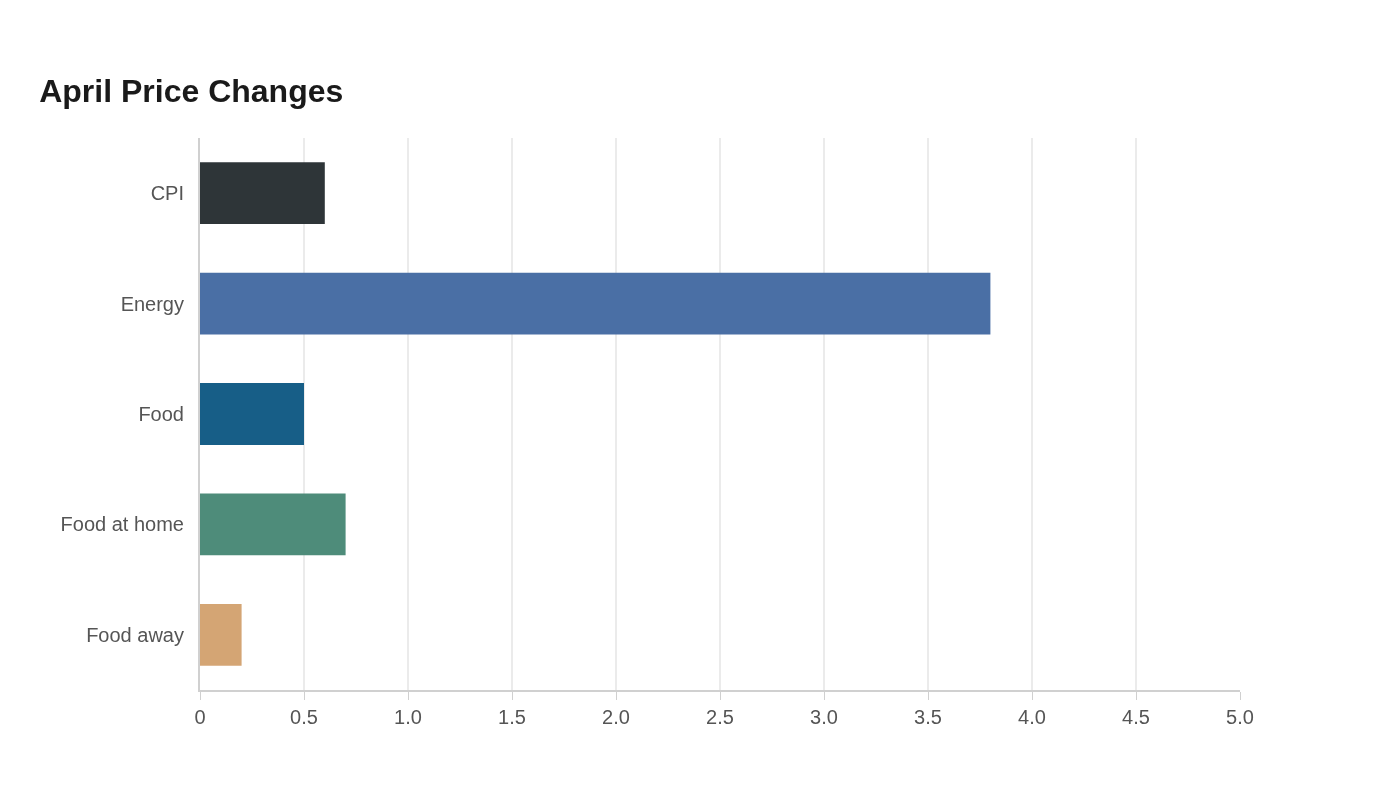  What do you see at coordinates (191, 91) in the screenshot?
I see `chart-title: April Price Changes` at bounding box center [191, 91].